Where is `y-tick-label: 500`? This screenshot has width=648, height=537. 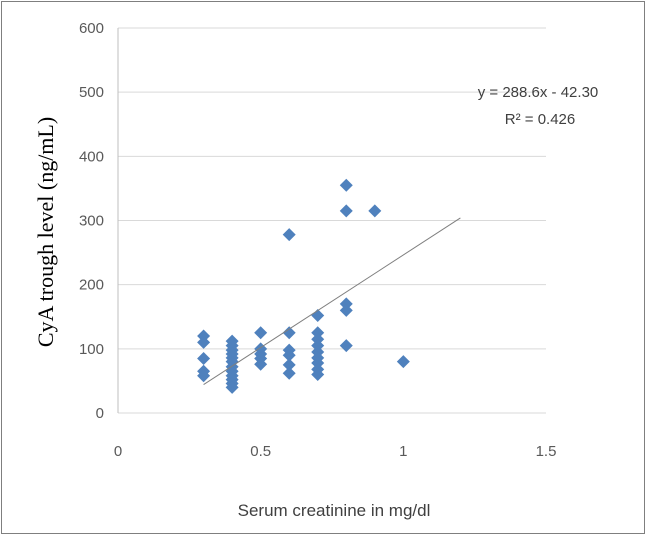 y-tick-label: 500 is located at coordinates (91, 92).